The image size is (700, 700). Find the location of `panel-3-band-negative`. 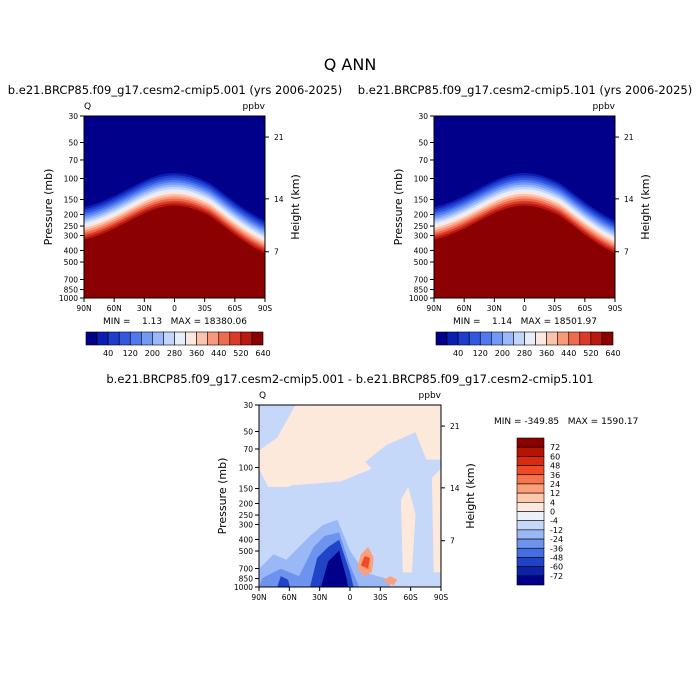

panel-3-band-negative is located at coordinates (283, 581).